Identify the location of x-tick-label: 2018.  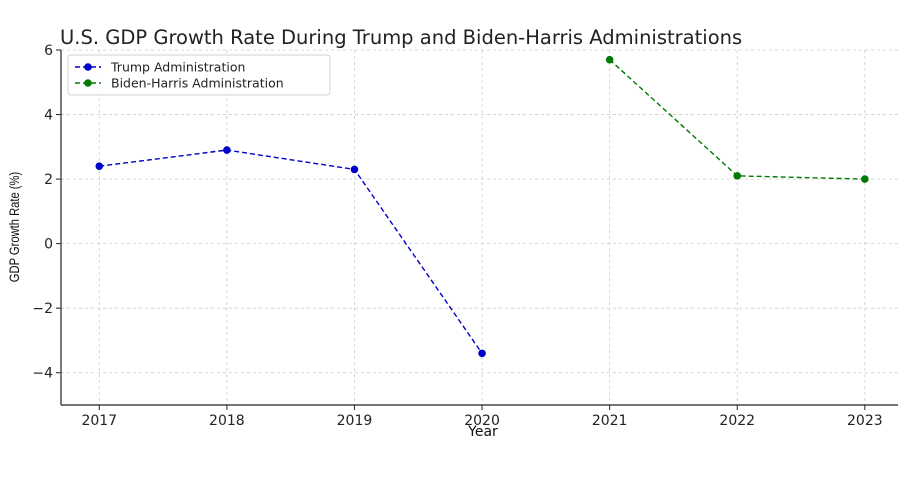
(227, 421).